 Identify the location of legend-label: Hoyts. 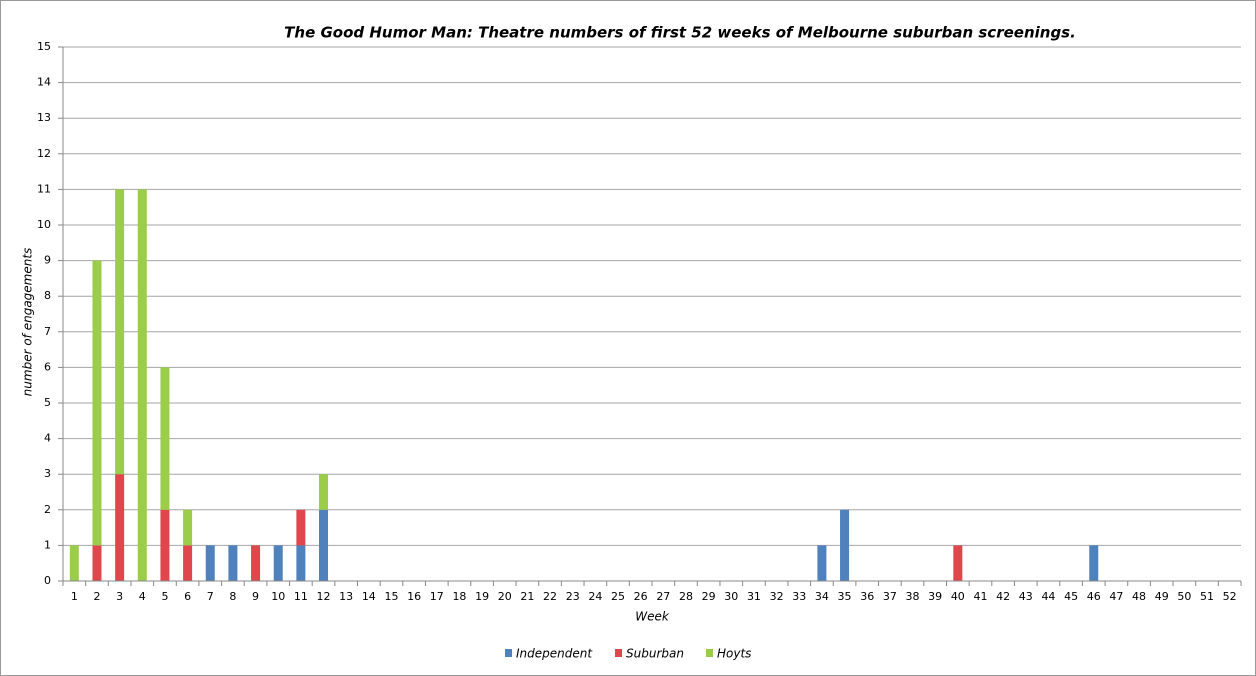
(734, 654).